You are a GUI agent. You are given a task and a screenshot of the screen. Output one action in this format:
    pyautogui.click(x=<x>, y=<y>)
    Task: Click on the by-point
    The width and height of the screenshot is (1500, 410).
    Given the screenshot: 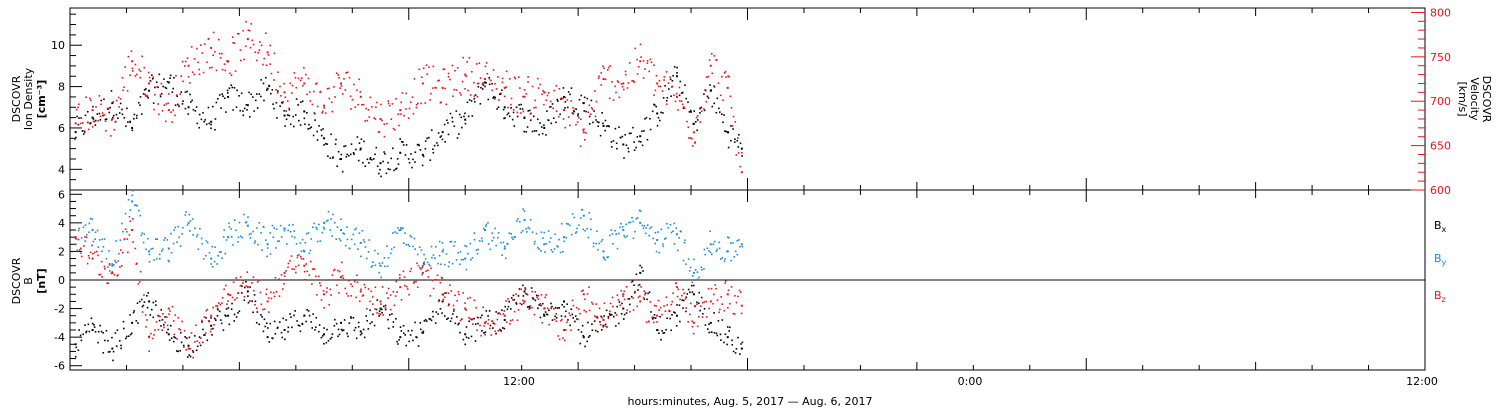 What is the action you would take?
    pyautogui.click(x=603, y=251)
    